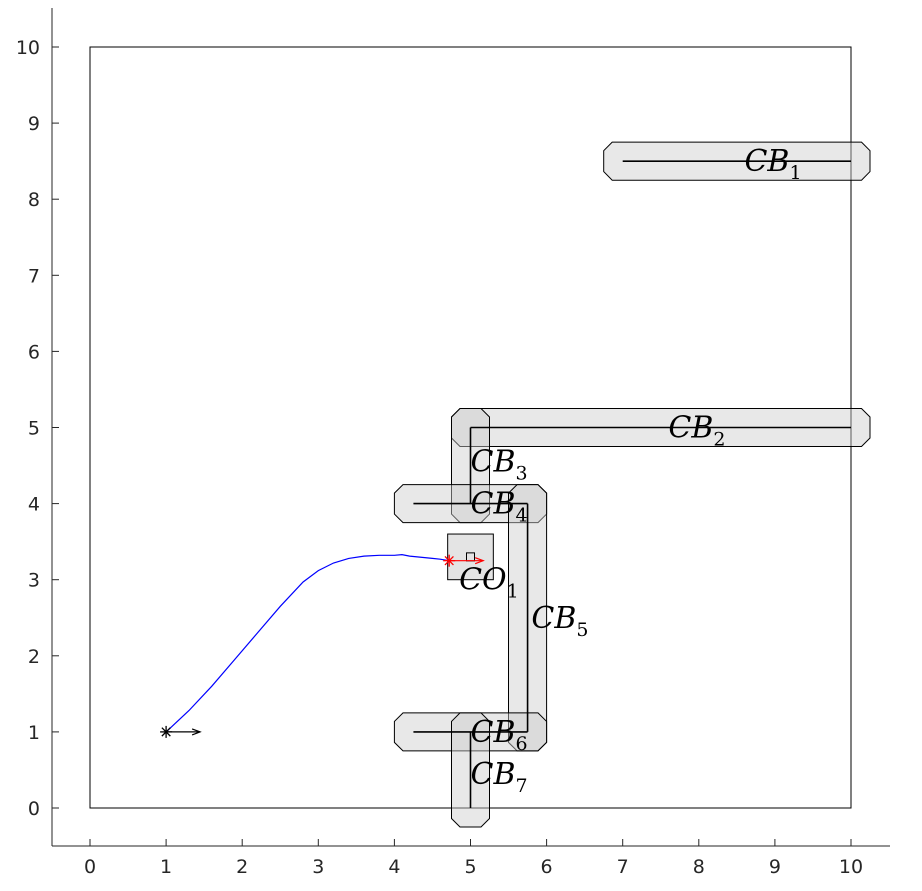 This screenshot has height=891, width=922. What do you see at coordinates (699, 867) in the screenshot?
I see `x-tick-label: 8` at bounding box center [699, 867].